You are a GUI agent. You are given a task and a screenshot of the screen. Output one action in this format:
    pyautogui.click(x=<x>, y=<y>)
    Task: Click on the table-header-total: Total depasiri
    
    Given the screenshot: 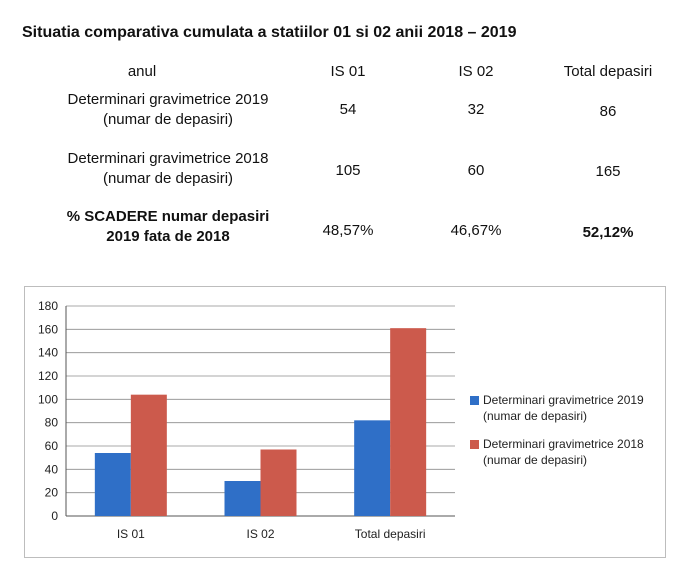 What is the action you would take?
    pyautogui.click(x=608, y=71)
    